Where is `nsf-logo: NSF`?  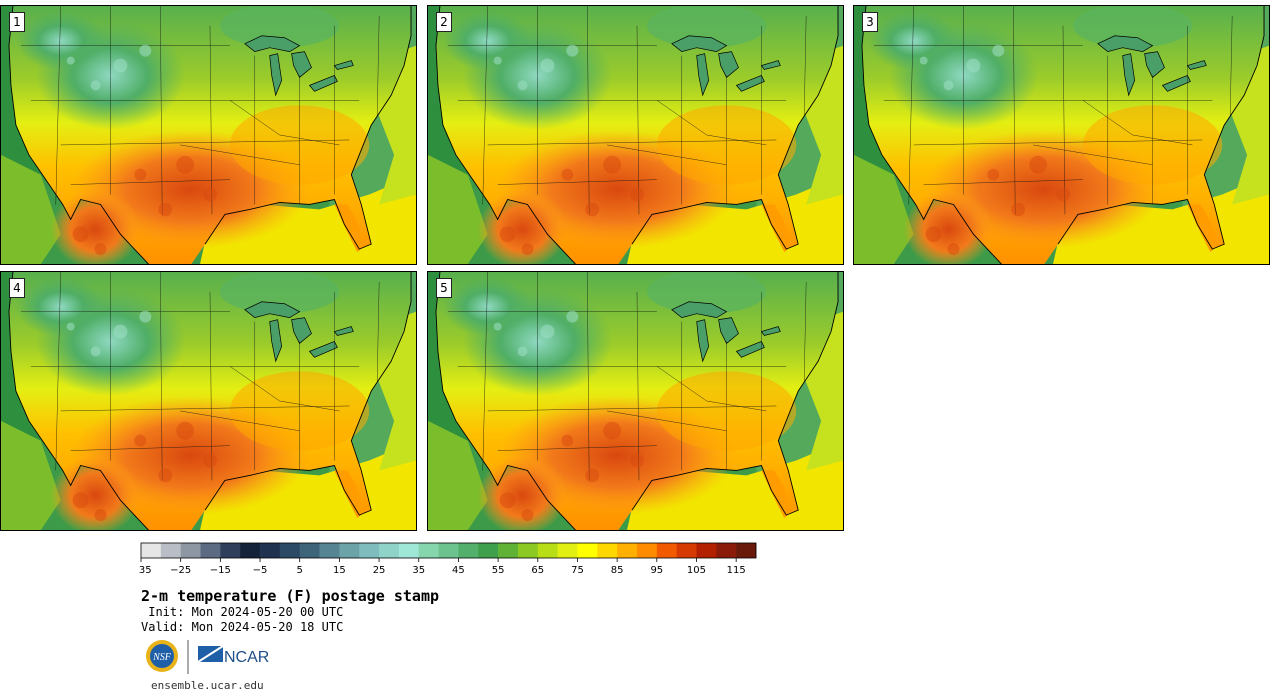
nsf-logo: NSF is located at coordinates (162, 656).